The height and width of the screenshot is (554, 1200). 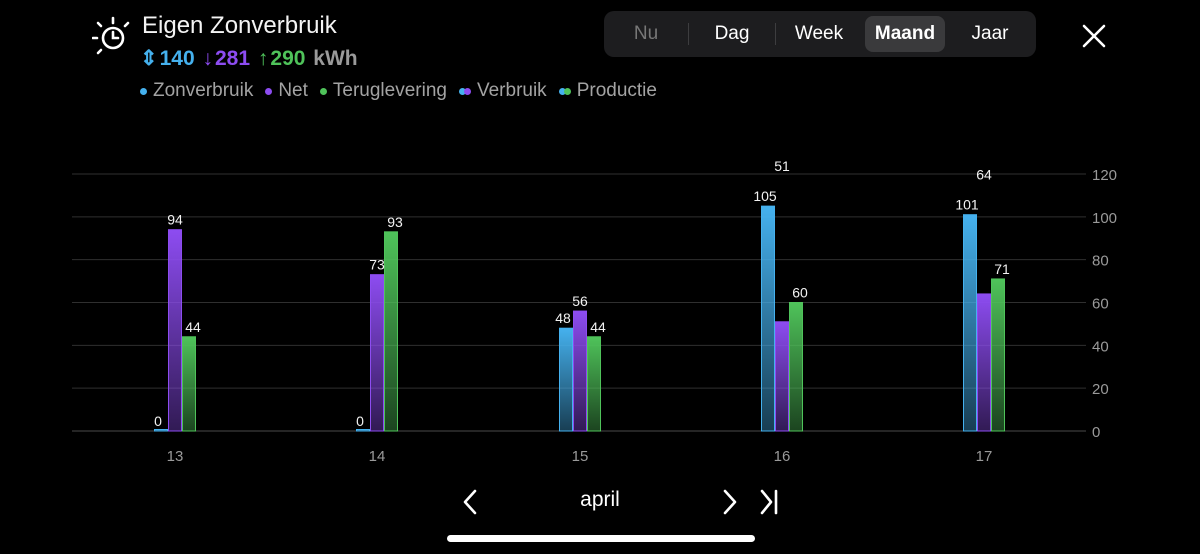 What do you see at coordinates (580, 456) in the screenshot?
I see `x-tick-label: 15` at bounding box center [580, 456].